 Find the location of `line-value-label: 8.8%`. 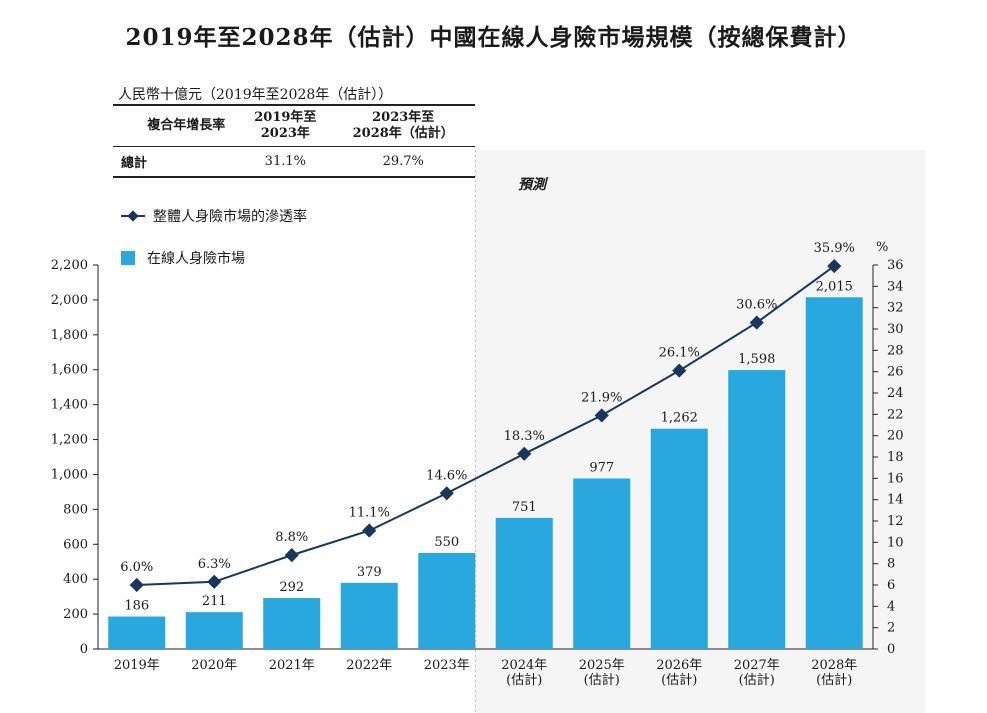

line-value-label: 8.8% is located at coordinates (291, 537).